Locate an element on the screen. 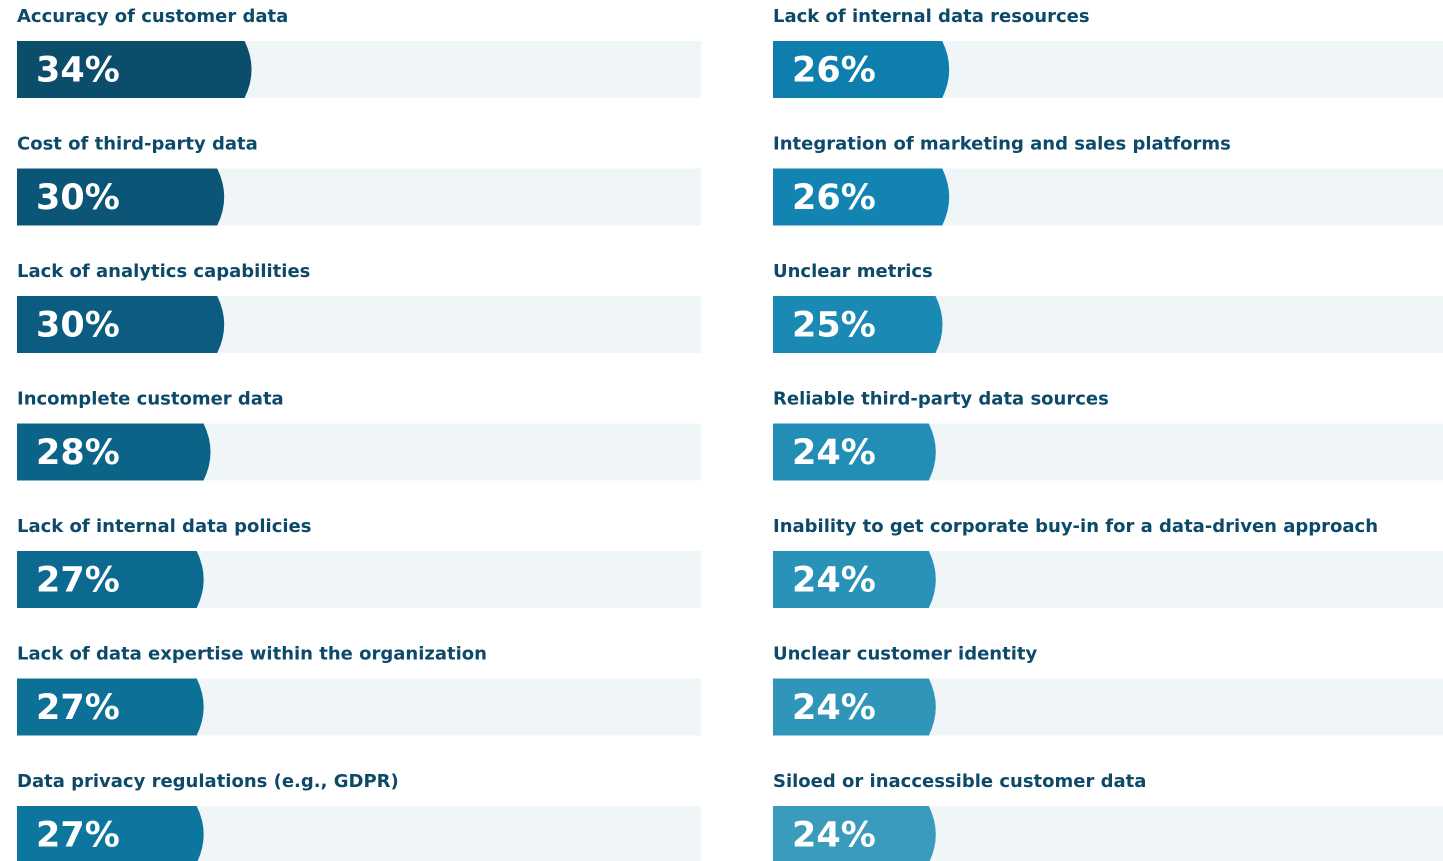 The image size is (1443, 861). category-label: Lack of internal data policies is located at coordinates (164, 526).